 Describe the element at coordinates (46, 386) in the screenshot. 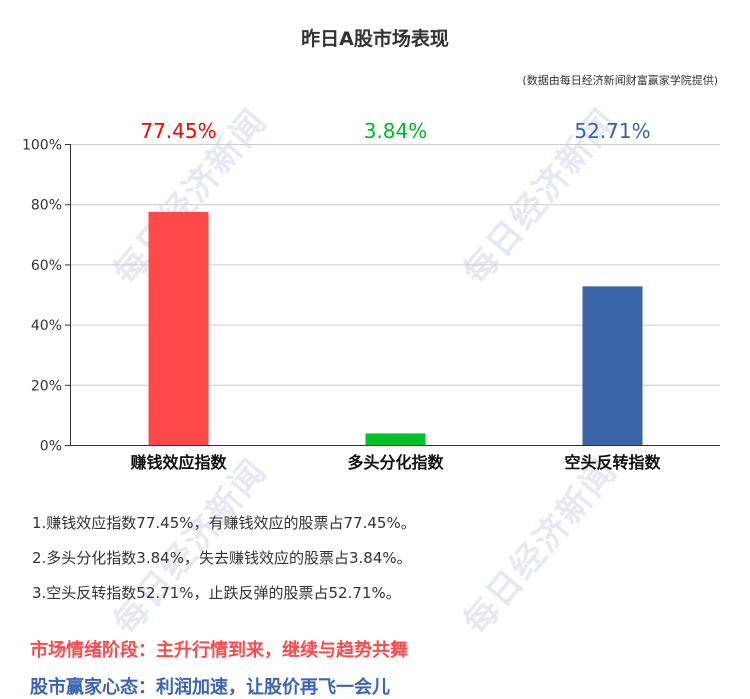

I see `y-tick-label: 20%` at that location.